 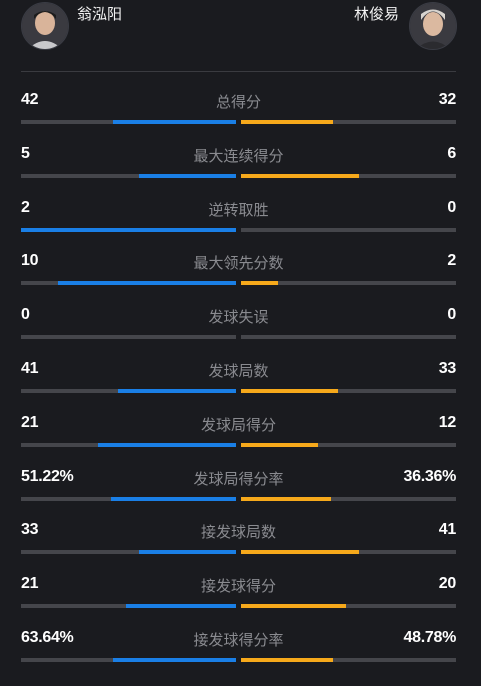 What do you see at coordinates (238, 438) in the screenshot?
I see `stat-row: 21 发球局得分 12` at bounding box center [238, 438].